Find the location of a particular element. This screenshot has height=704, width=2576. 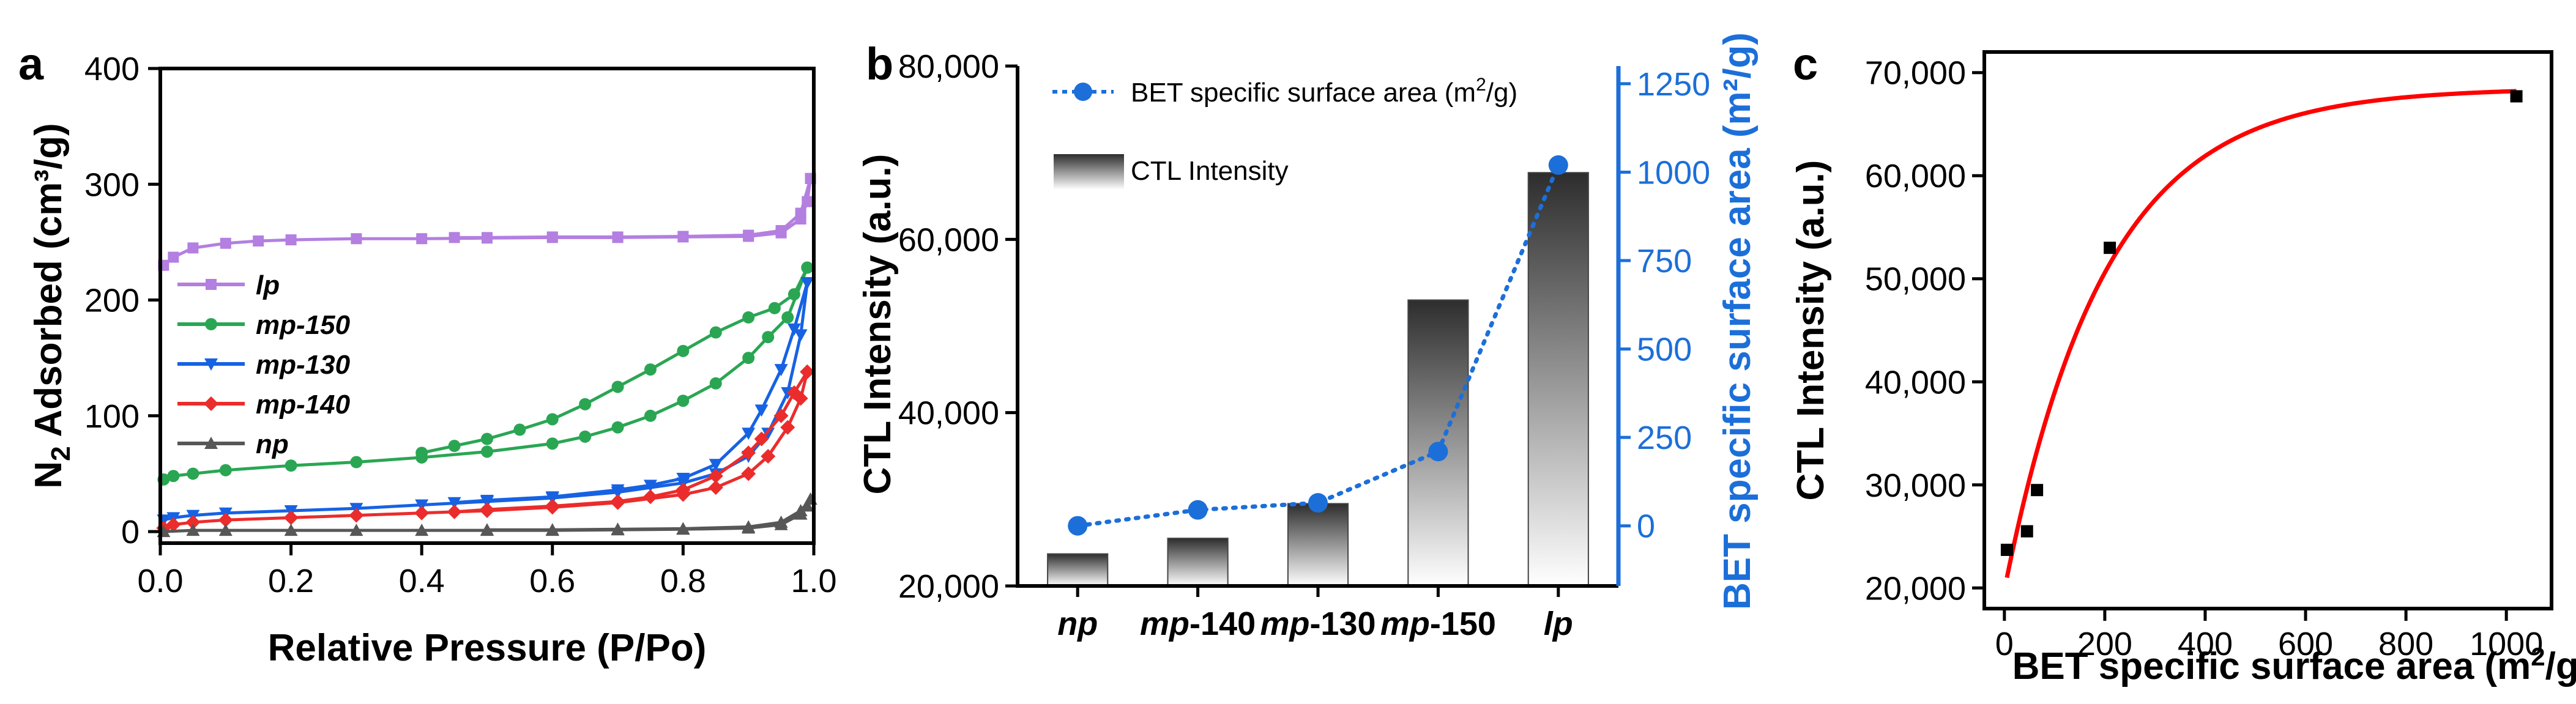

panel-a-y-axis-title: N2 Adsorbed (cm³/g) is located at coordinates (52, 306).